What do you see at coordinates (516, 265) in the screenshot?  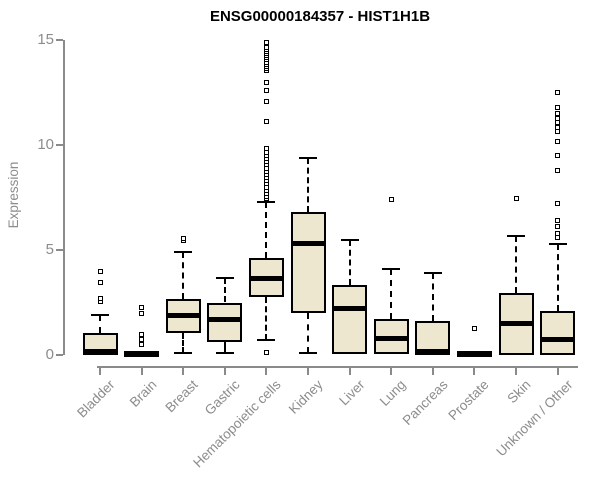 I see `upper-whisker-skin` at bounding box center [516, 265].